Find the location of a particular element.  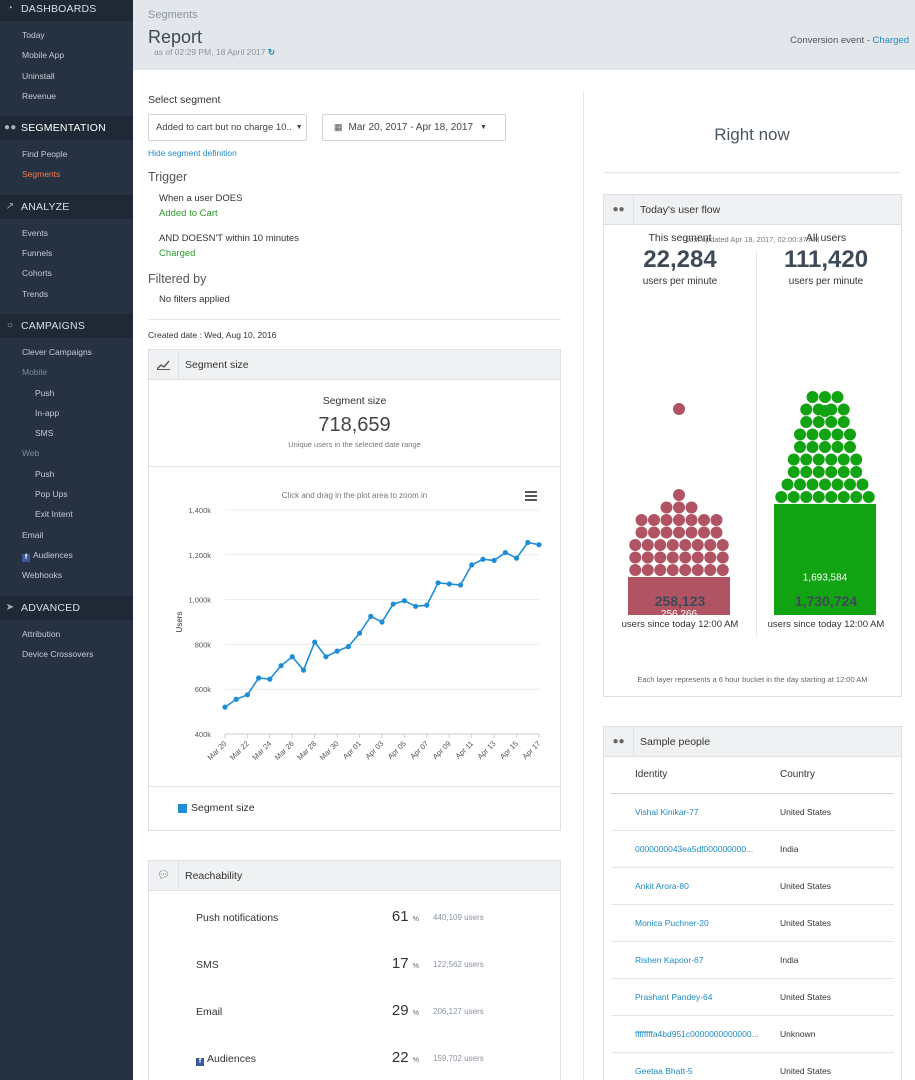

chart-legend: Segment size is located at coordinates (216, 808).